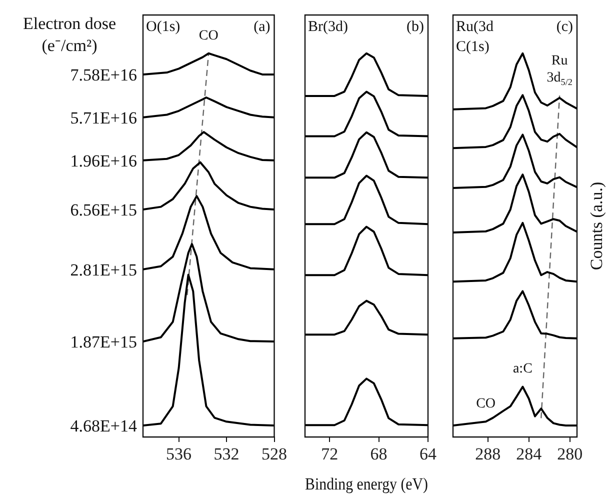 The width and height of the screenshot is (612, 501). Describe the element at coordinates (428, 454) in the screenshot. I see `x-tick-label: 64` at that location.